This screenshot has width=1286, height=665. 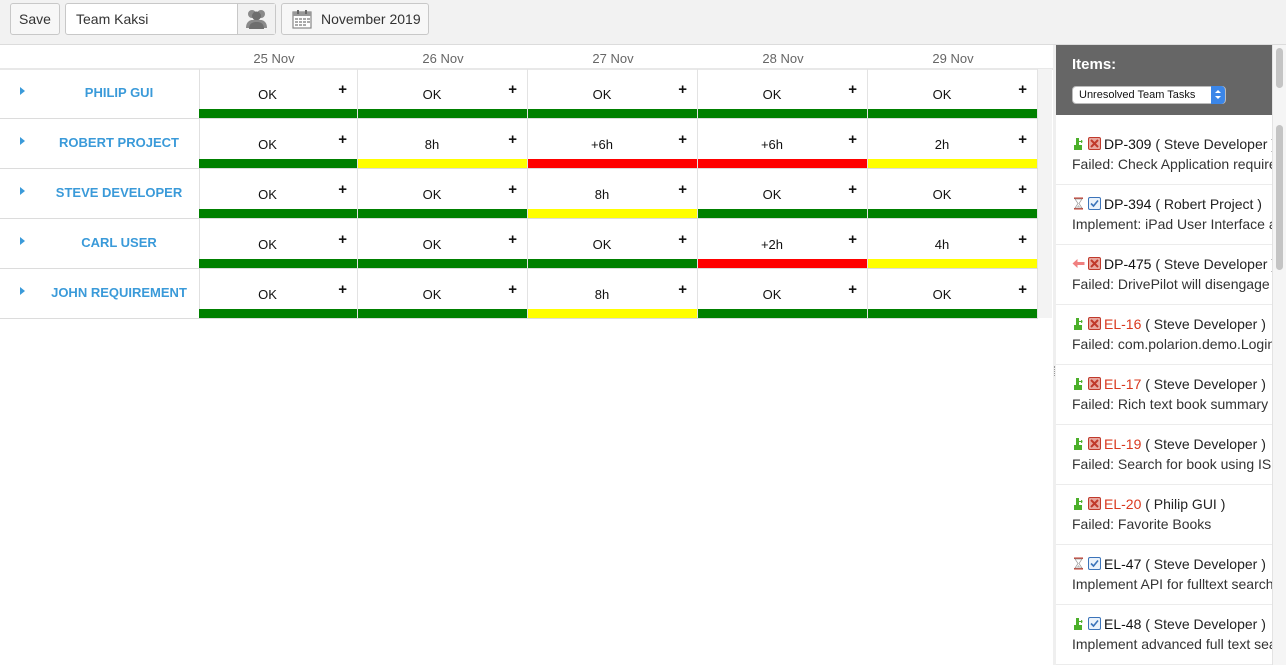 I want to click on work-item-id: EL-20, so click(x=1123, y=504).